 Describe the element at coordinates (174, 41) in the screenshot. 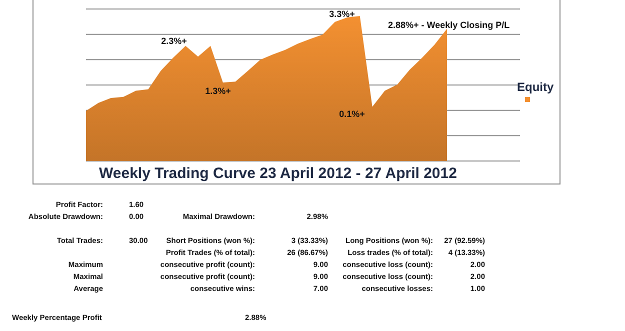

I see `annotation: 2.3%+` at that location.